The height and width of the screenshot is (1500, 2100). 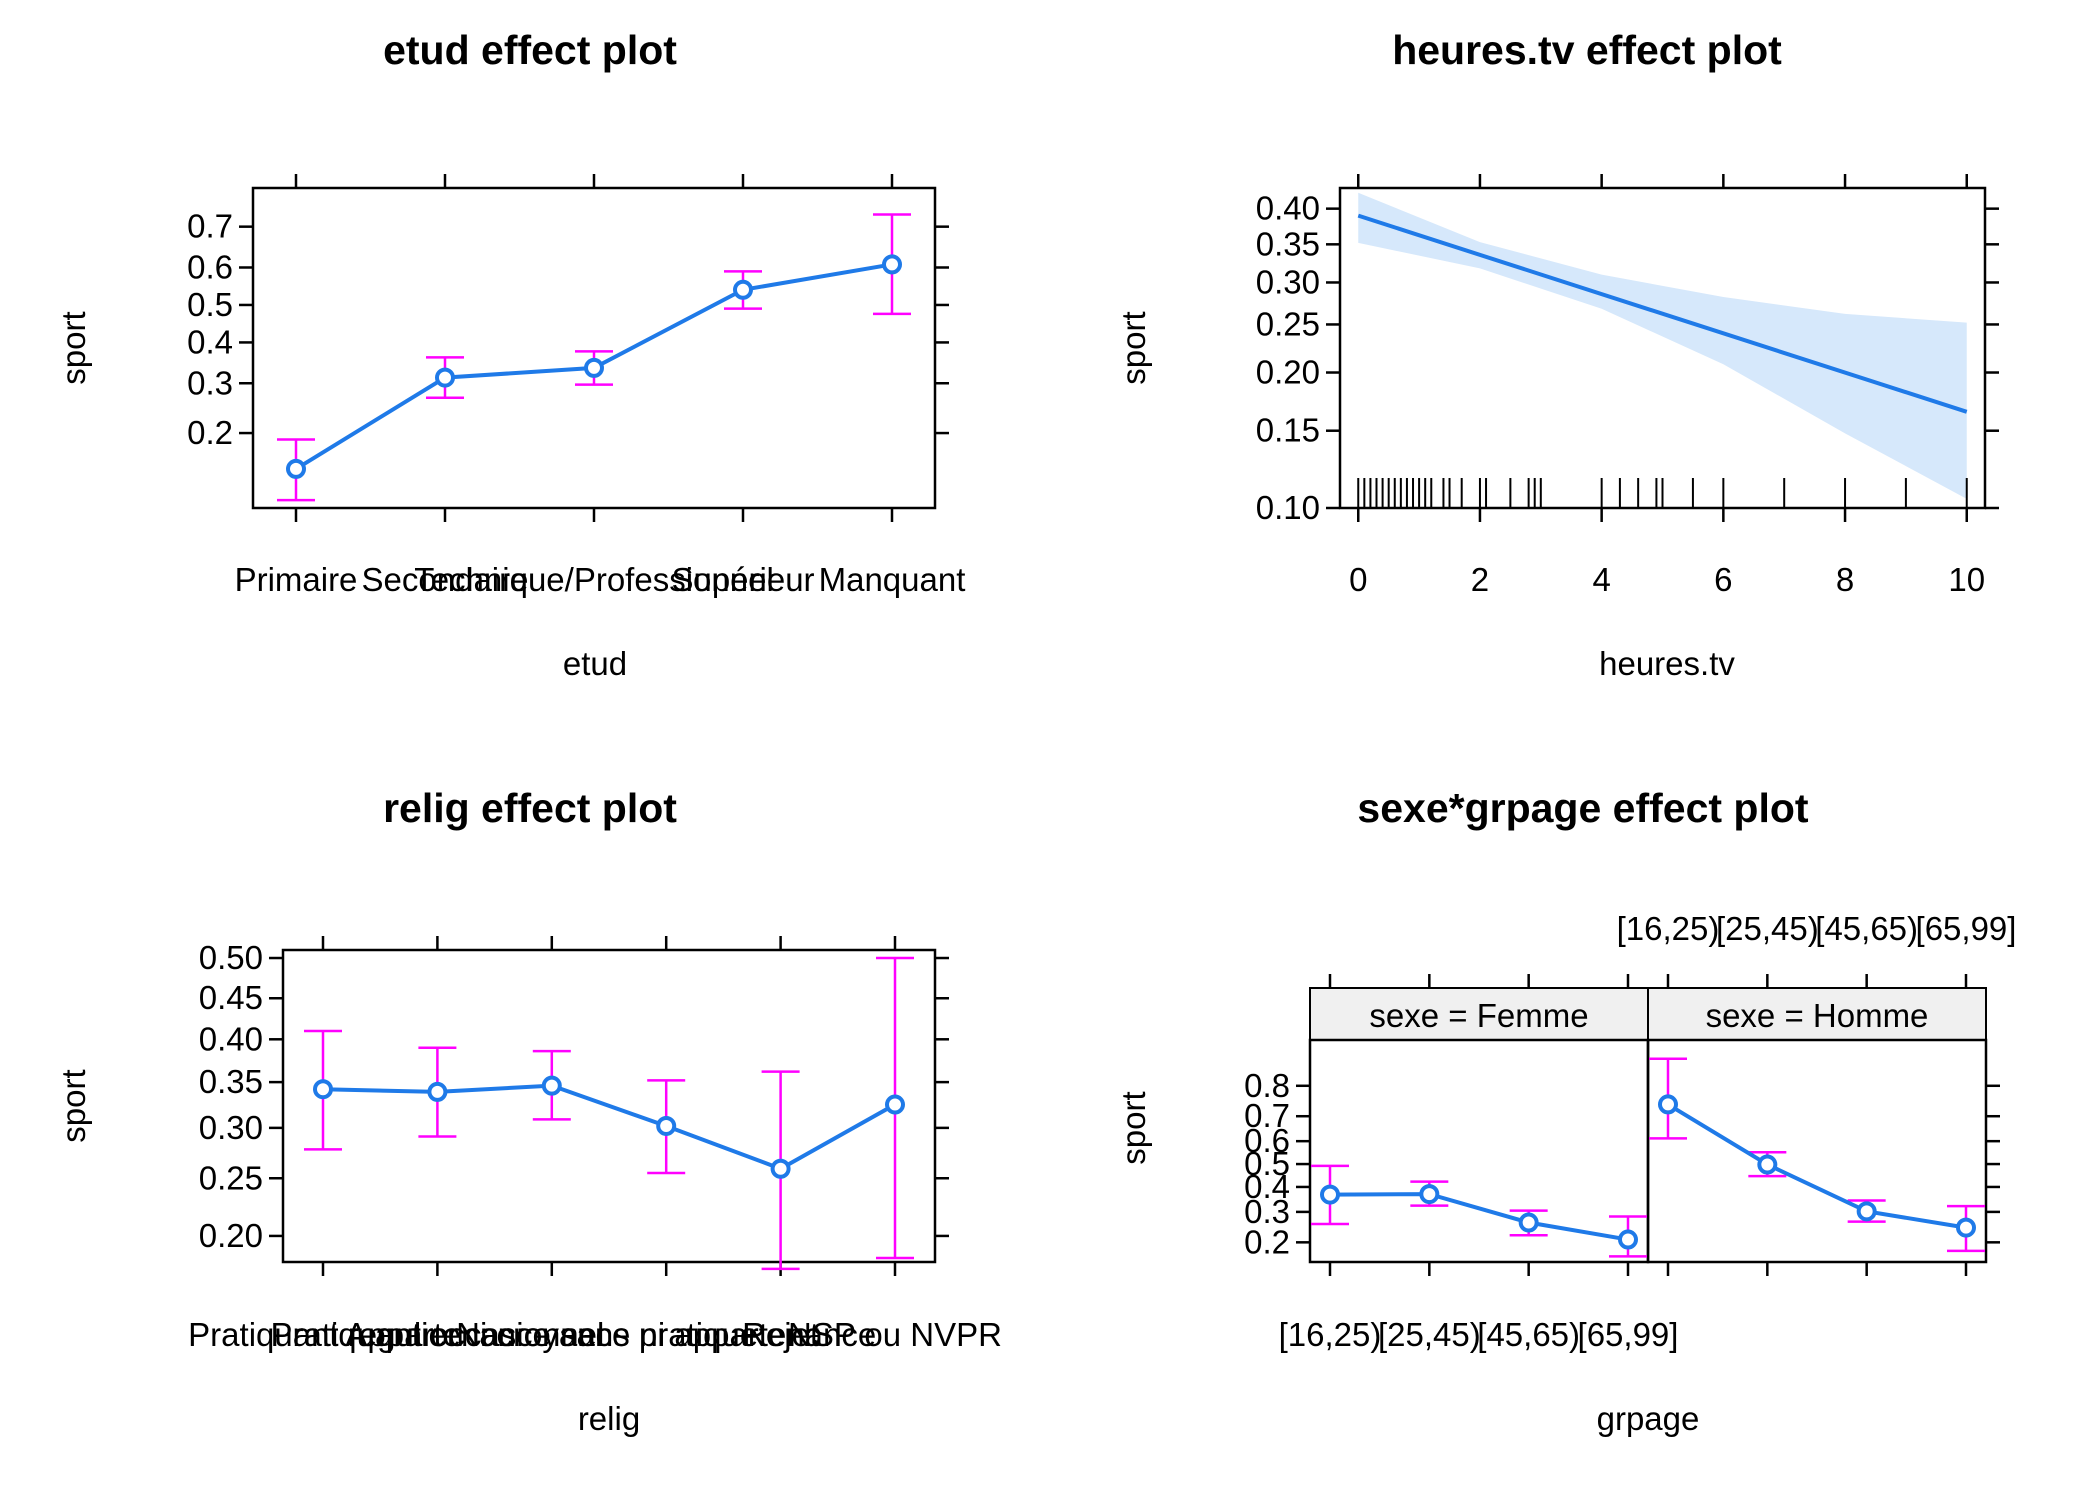 I want to click on x-tick-label: 6, so click(x=1723, y=579).